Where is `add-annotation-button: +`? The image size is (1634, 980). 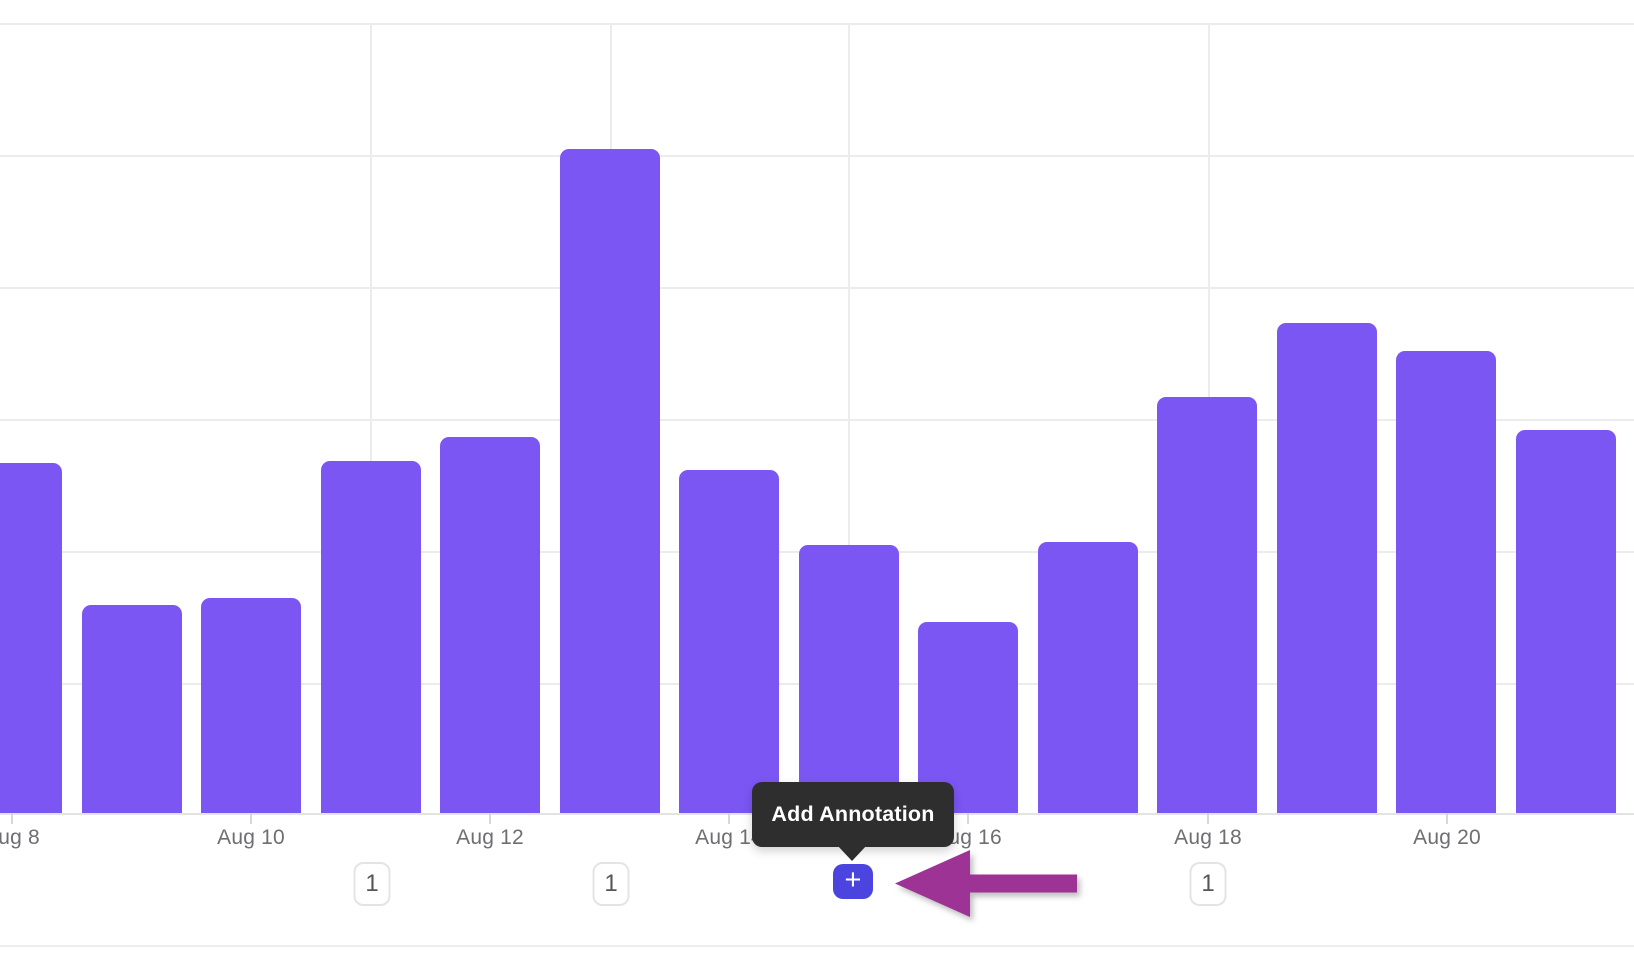 add-annotation-button: + is located at coordinates (853, 881).